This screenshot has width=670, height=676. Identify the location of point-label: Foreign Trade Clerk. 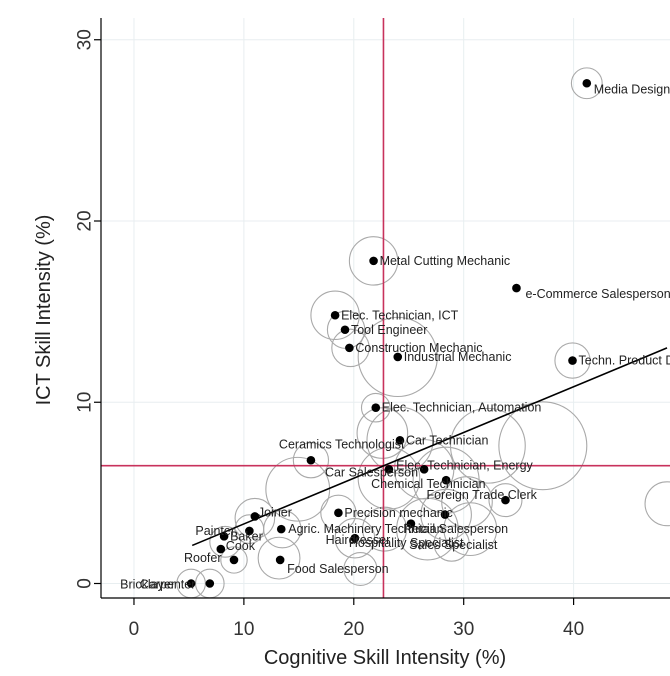
(481, 495).